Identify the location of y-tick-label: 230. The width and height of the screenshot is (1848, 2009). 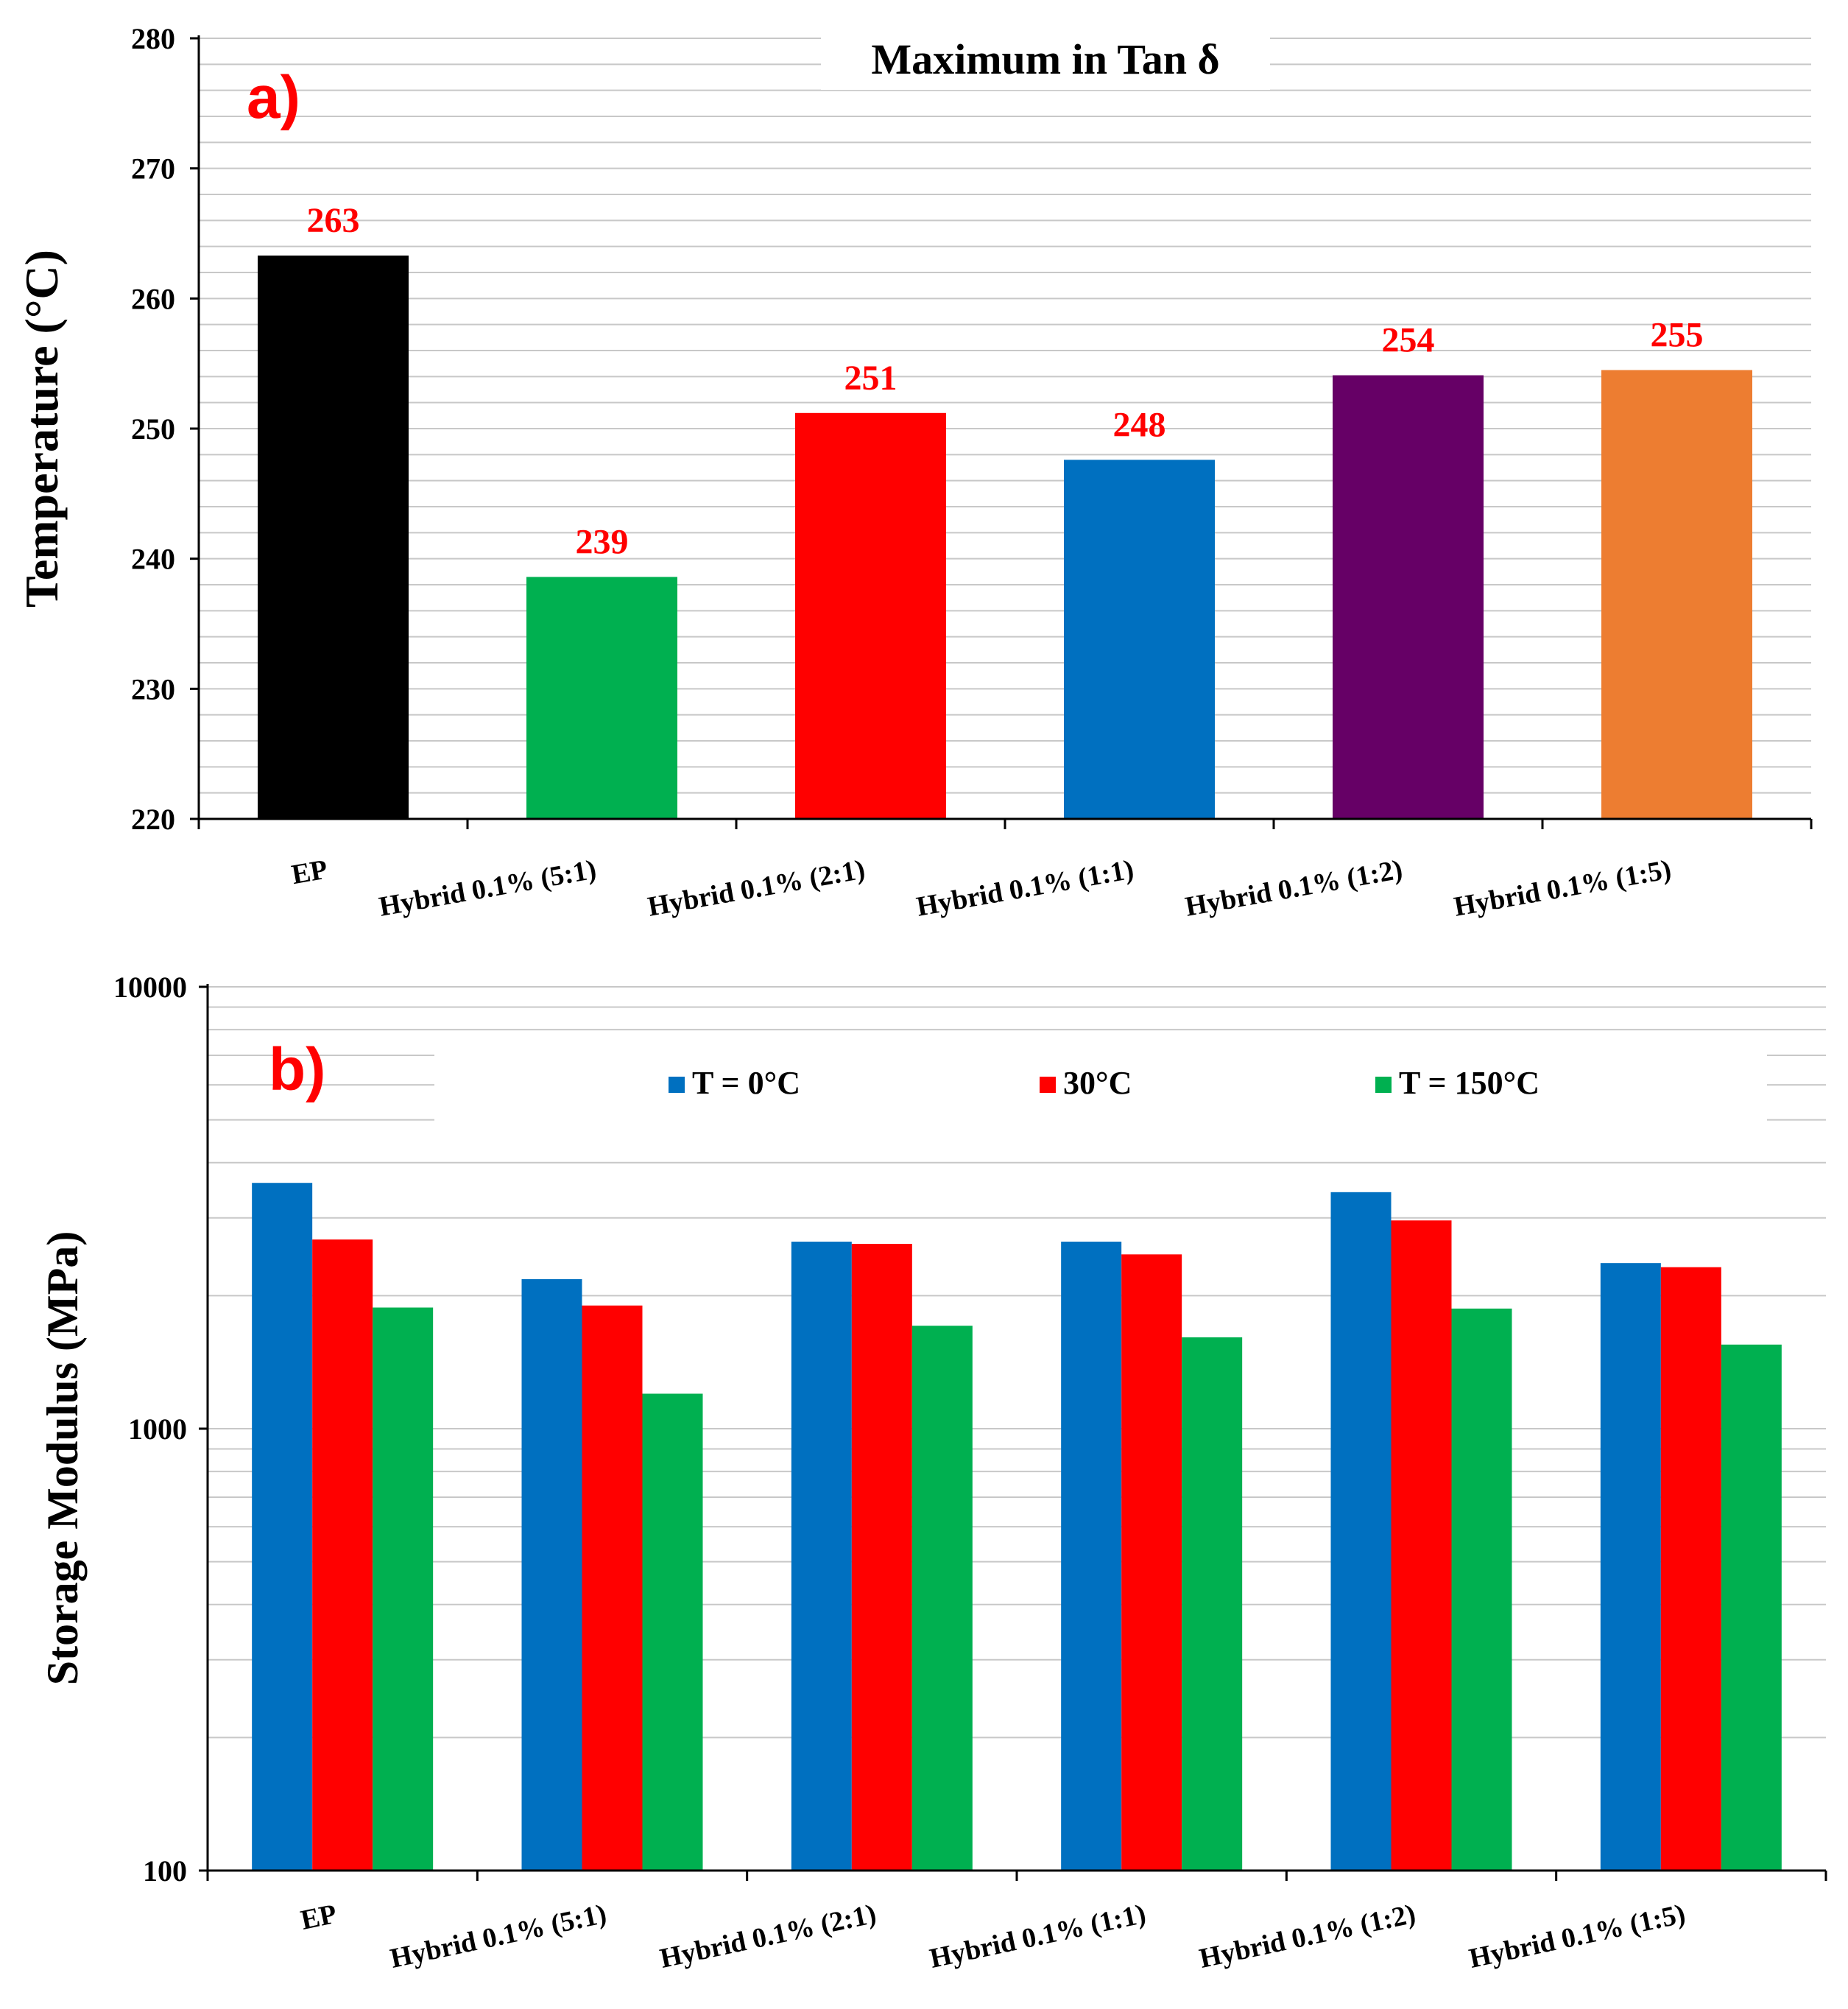
(153, 689).